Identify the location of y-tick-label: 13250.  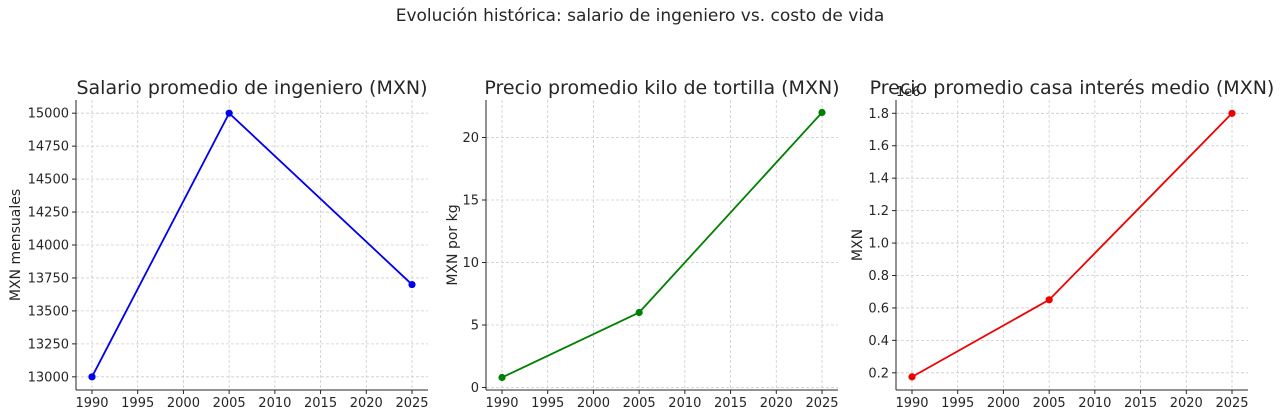
(48, 344).